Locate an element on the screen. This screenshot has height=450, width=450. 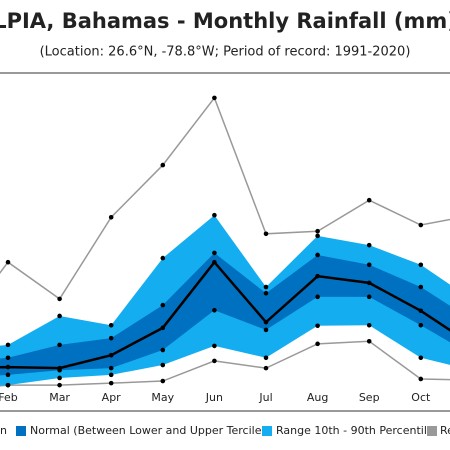
x-tick-label: Mar is located at coordinates (59, 397).